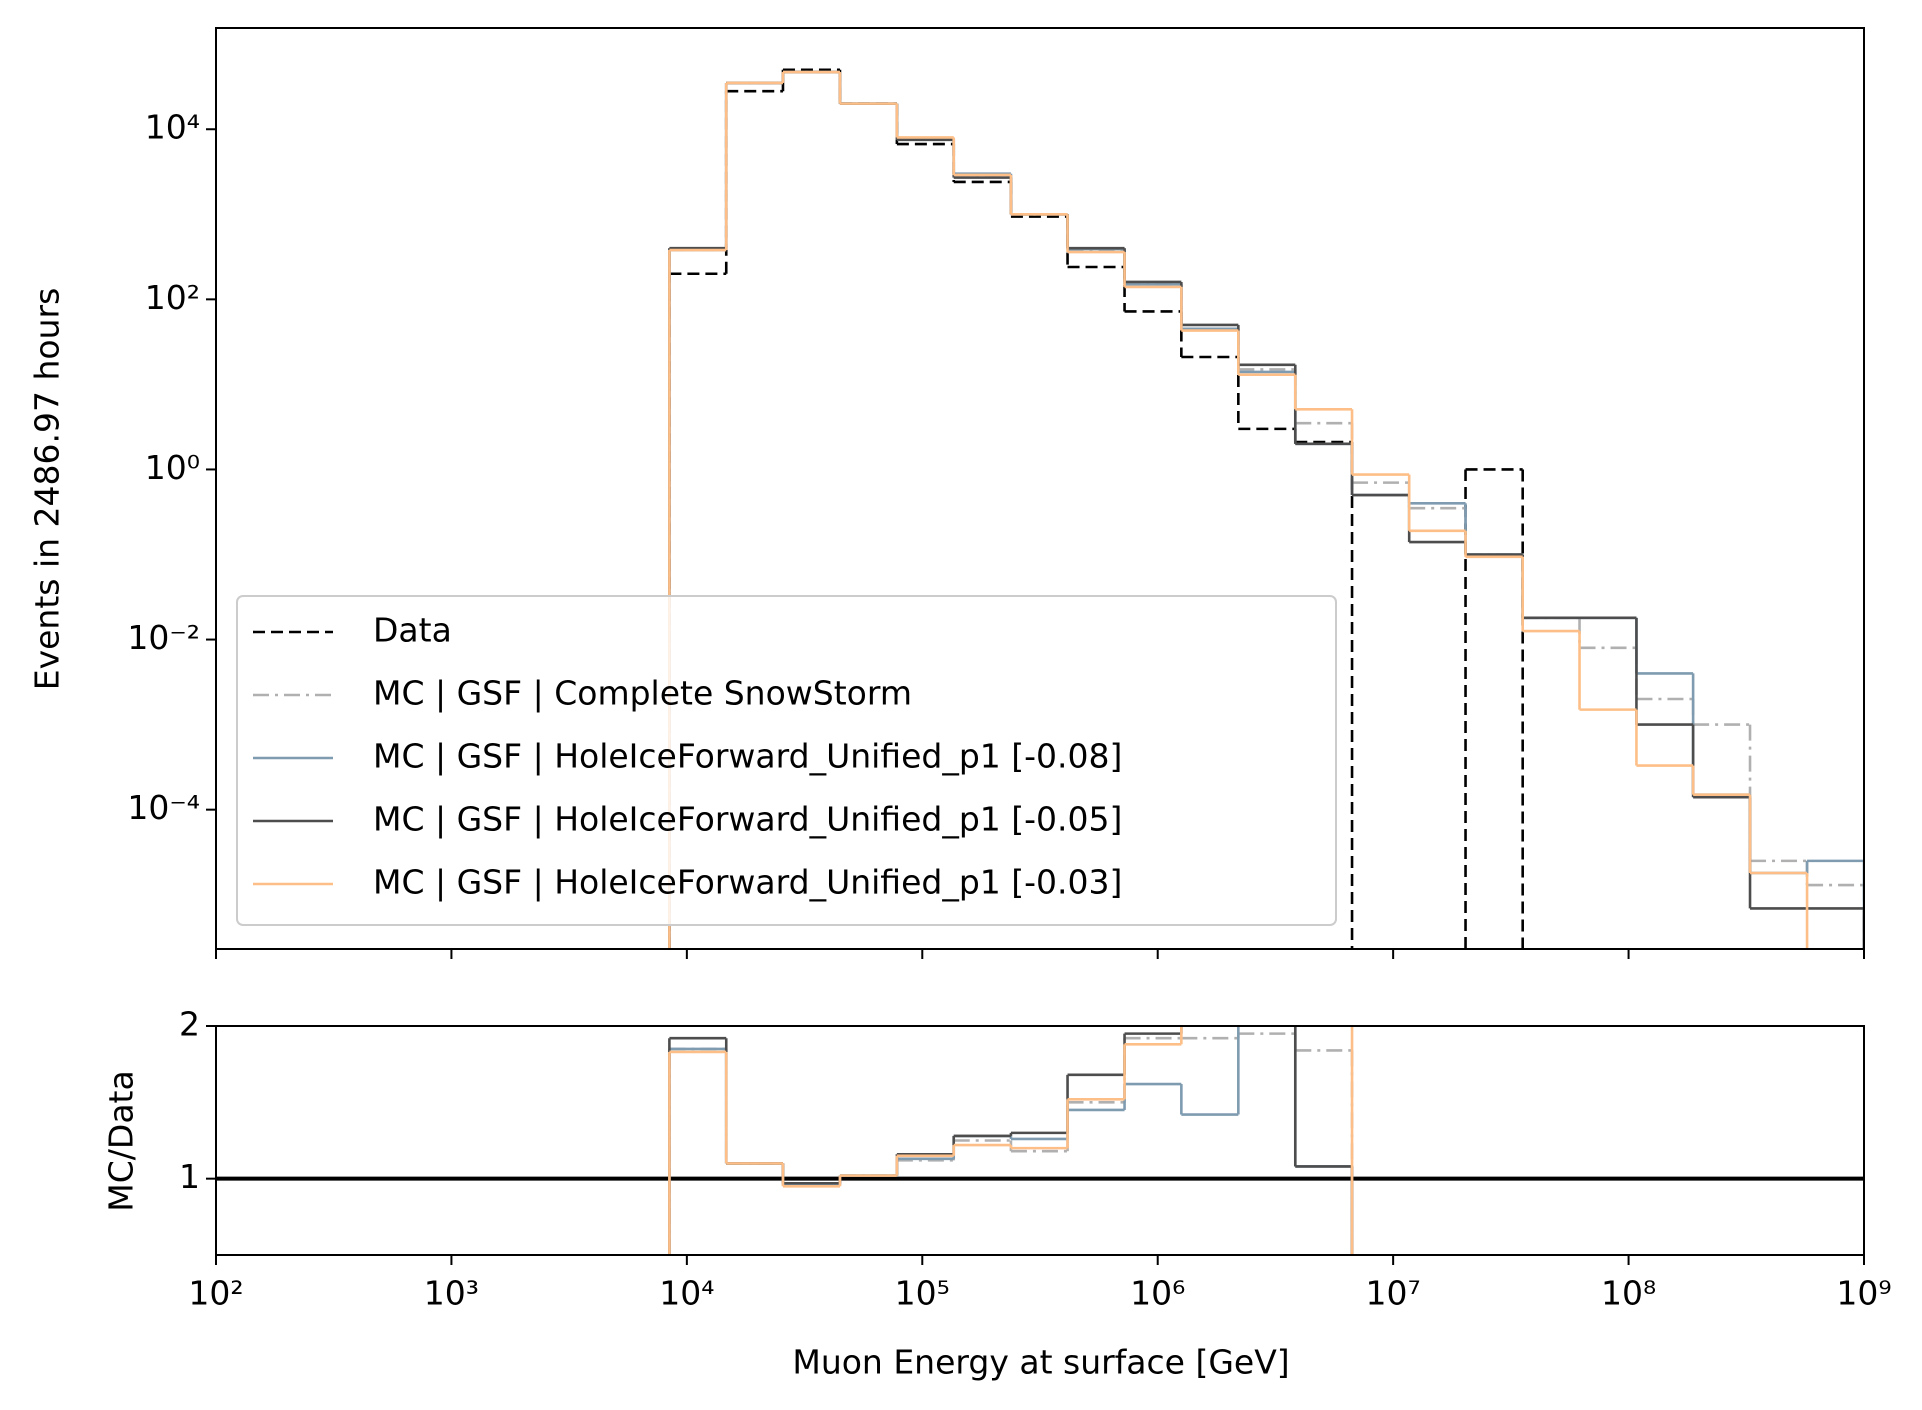 The image size is (1922, 1410). What do you see at coordinates (1040, 1362) in the screenshot?
I see `x-axis-label: Muon Energy at surface [GeV]` at bounding box center [1040, 1362].